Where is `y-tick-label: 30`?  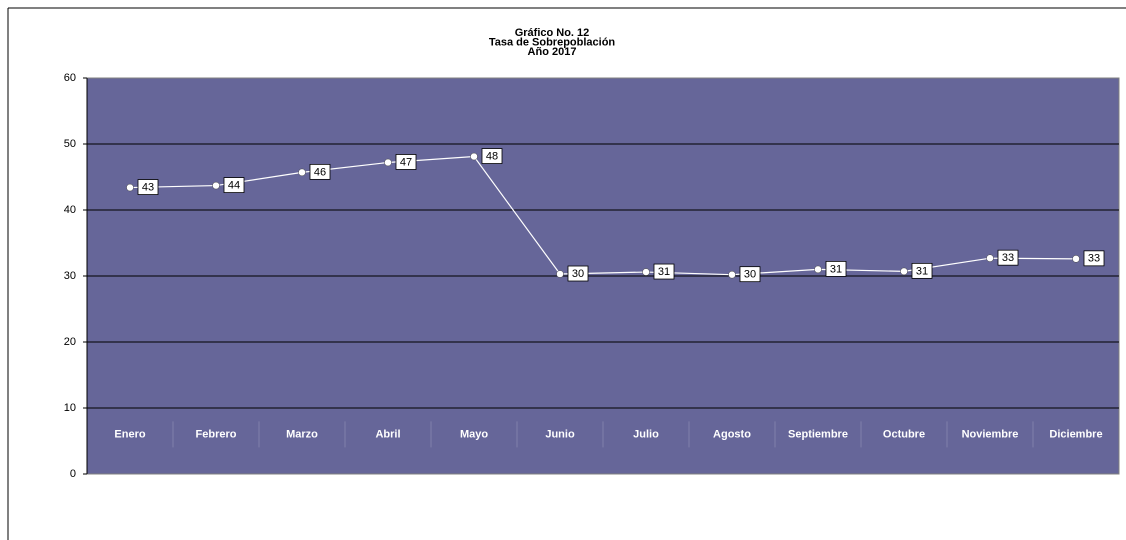 y-tick-label: 30 is located at coordinates (70, 276).